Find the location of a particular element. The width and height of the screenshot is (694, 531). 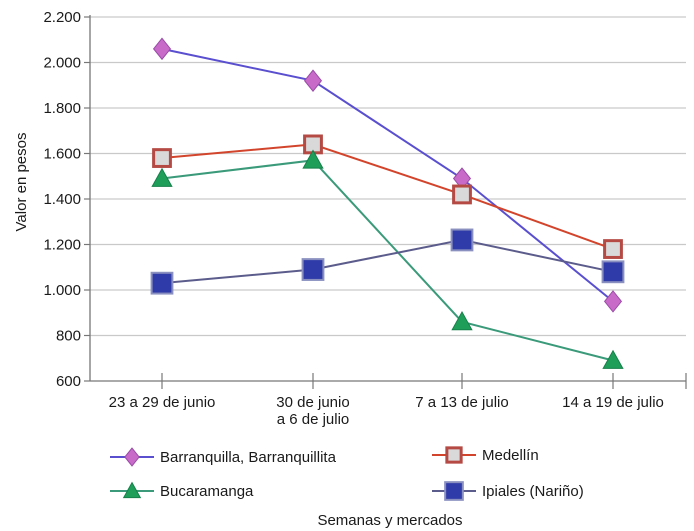

y-axis-label: Valor en pesos is located at coordinates (21, 182).